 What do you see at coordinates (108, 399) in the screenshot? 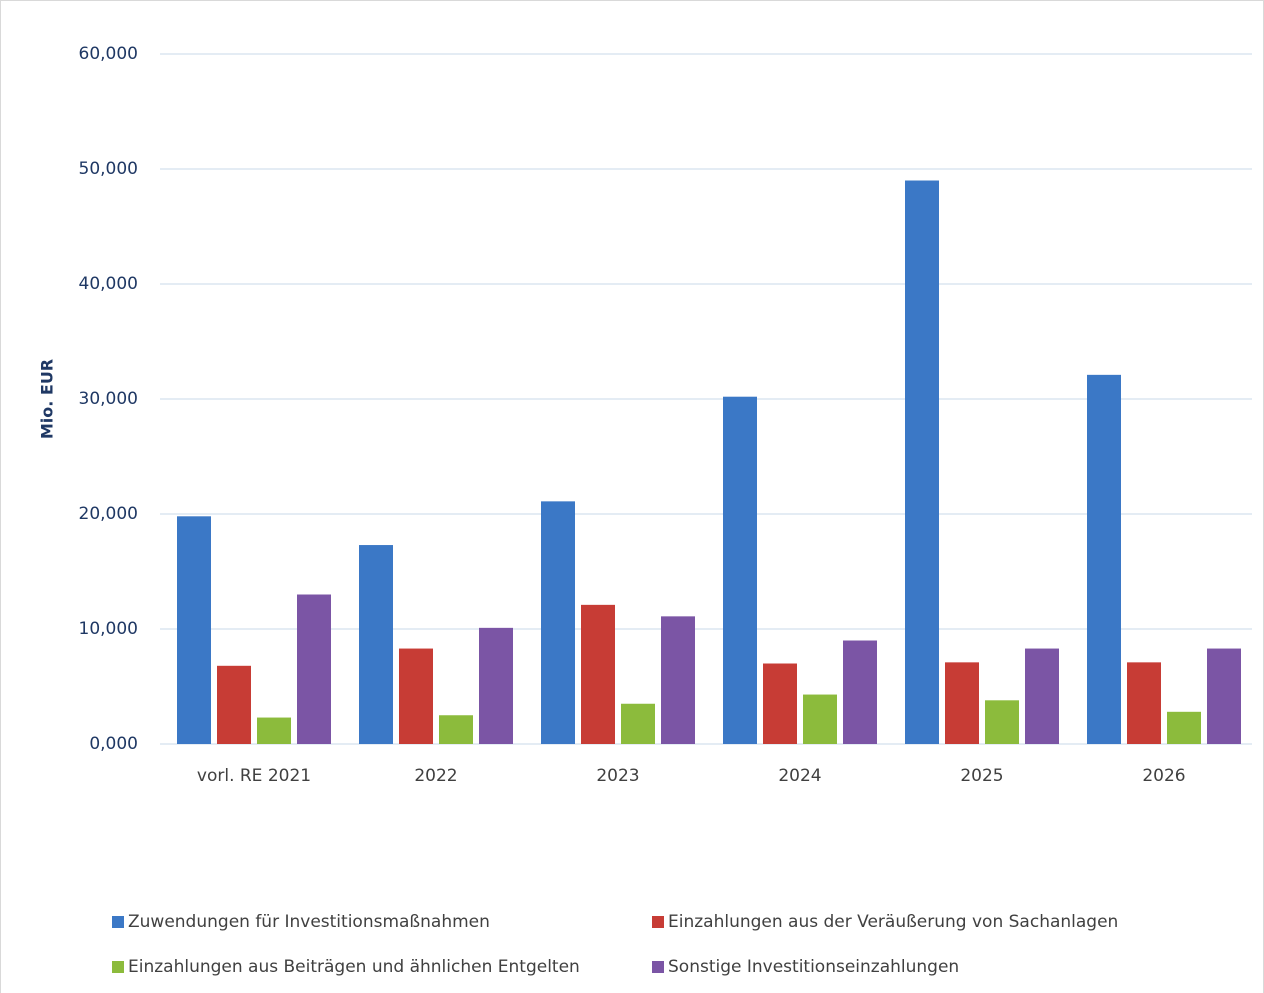
I see `y-tick-label: 30,000` at bounding box center [108, 399].